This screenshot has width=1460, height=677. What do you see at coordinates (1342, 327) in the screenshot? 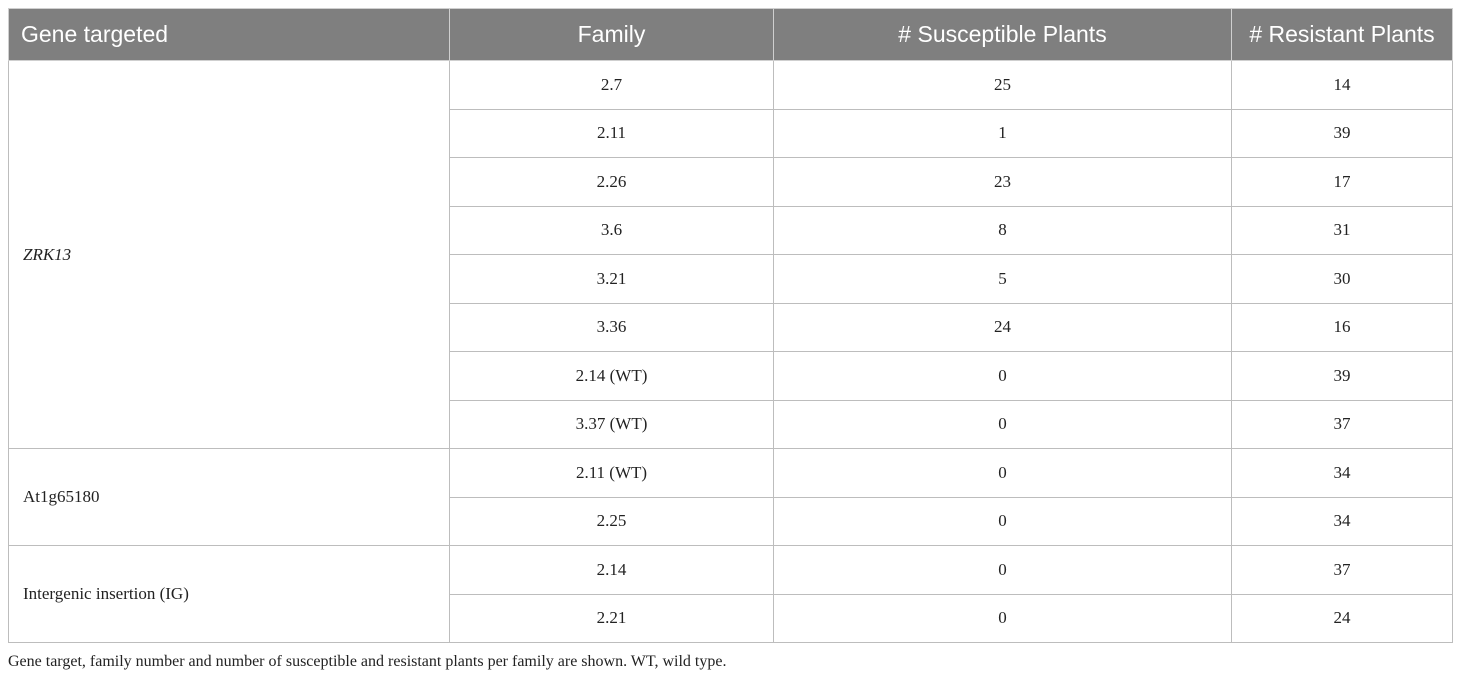
I see `resistant-count-cell: 16` at bounding box center [1342, 327].